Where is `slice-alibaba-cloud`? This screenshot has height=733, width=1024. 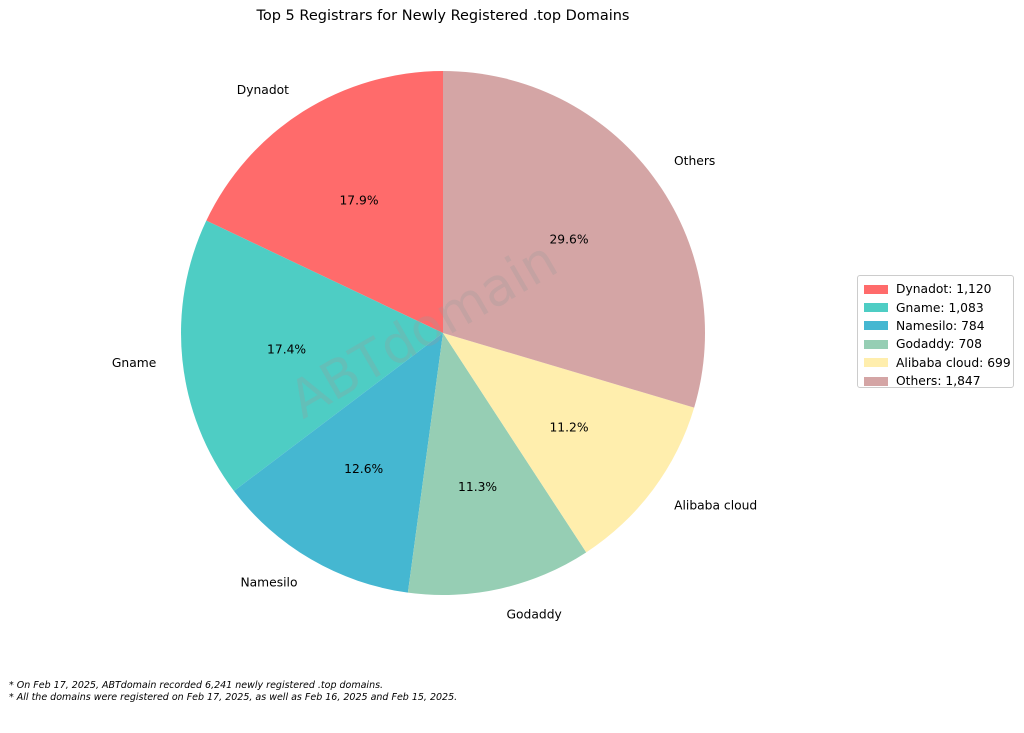 slice-alibaba-cloud is located at coordinates (569, 443).